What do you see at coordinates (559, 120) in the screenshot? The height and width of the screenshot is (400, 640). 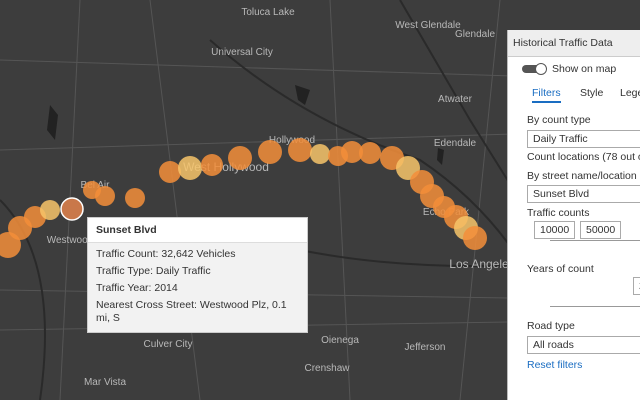 I see `field-label: By count type` at bounding box center [559, 120].